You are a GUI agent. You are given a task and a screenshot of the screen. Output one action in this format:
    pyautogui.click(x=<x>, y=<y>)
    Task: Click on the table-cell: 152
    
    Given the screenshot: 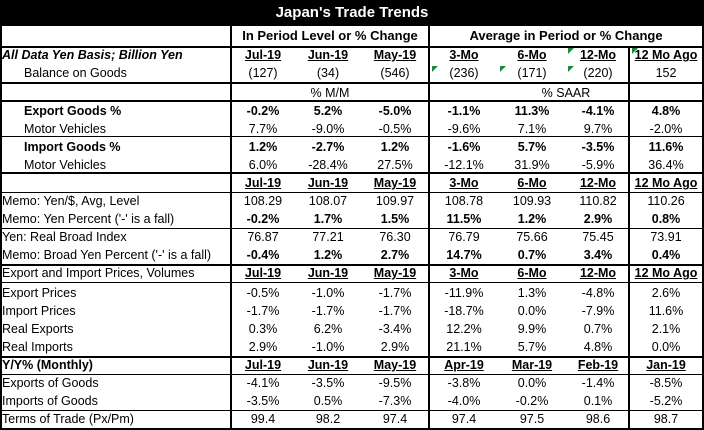 What is the action you would take?
    pyautogui.click(x=666, y=73)
    